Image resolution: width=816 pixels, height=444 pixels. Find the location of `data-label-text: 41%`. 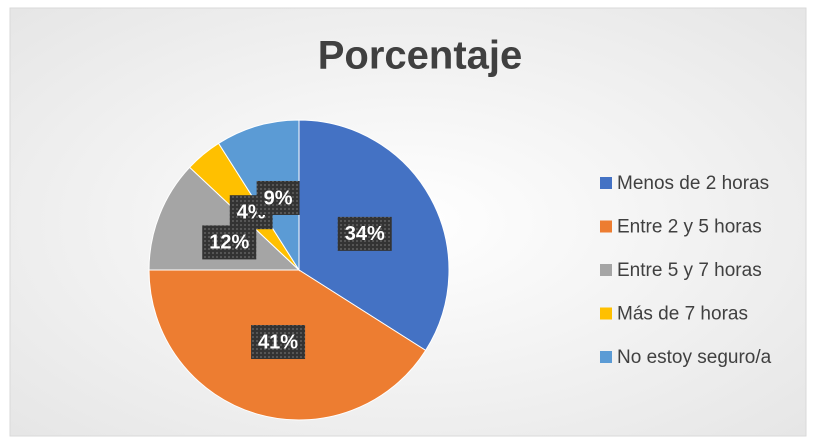

data-label-text: 41% is located at coordinates (278, 342).